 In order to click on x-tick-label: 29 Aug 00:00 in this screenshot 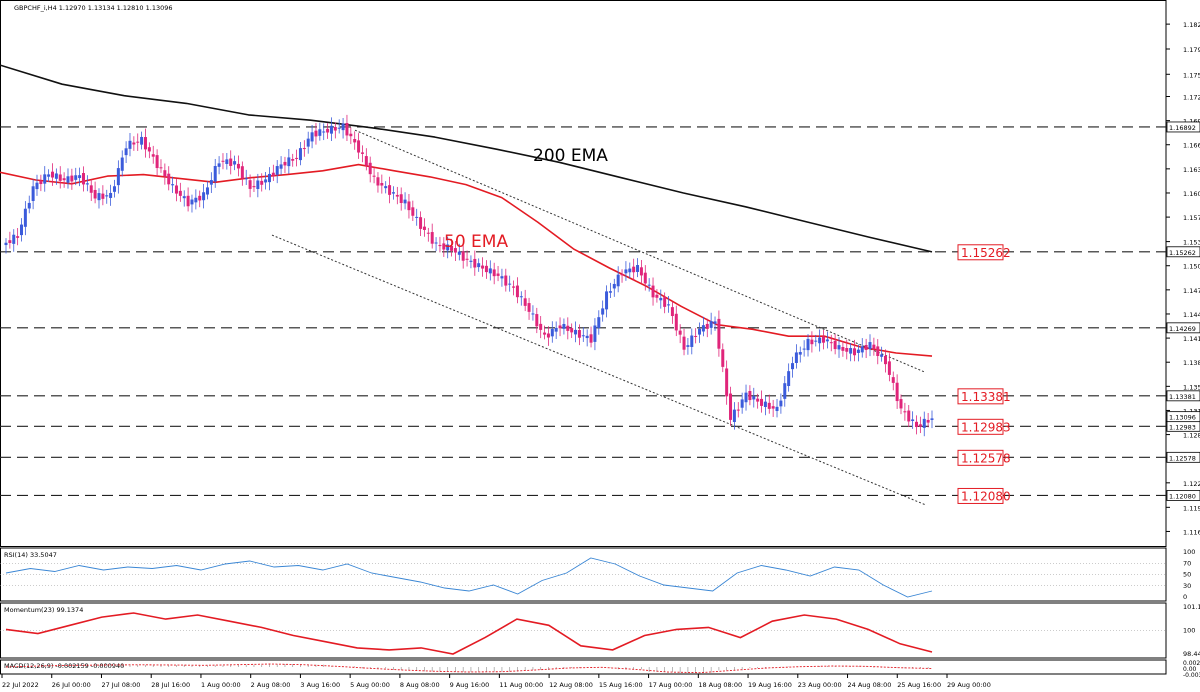, I will do `click(969, 685)`.